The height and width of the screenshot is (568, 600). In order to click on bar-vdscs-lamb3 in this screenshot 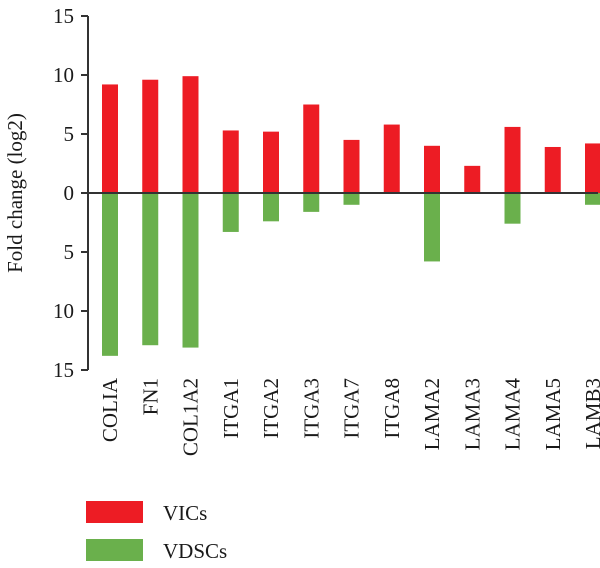, I will do `click(592, 199)`.